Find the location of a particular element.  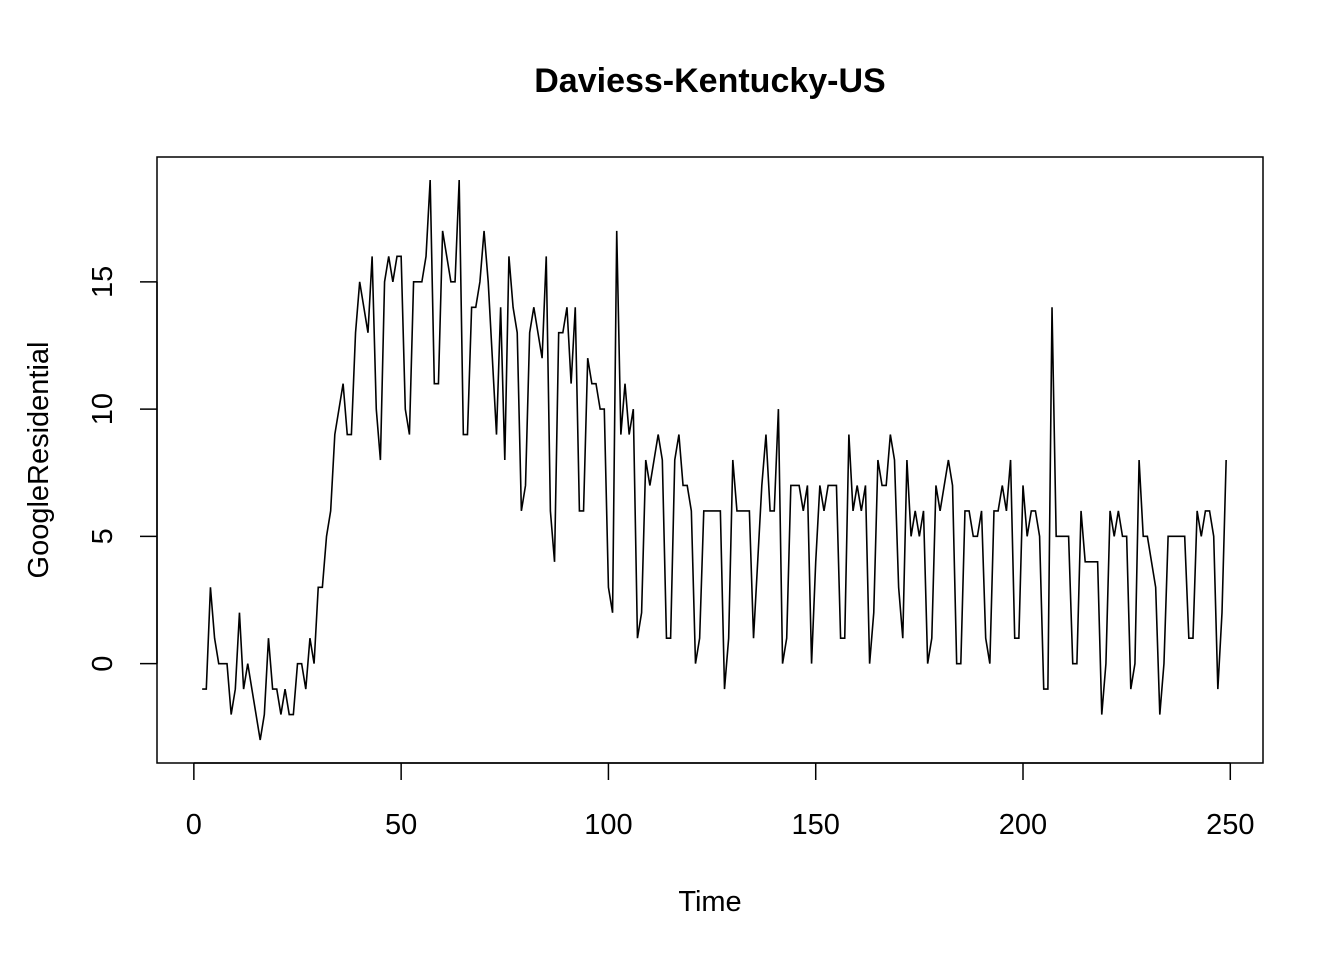

x-axis-label: Time is located at coordinates (709, 902).